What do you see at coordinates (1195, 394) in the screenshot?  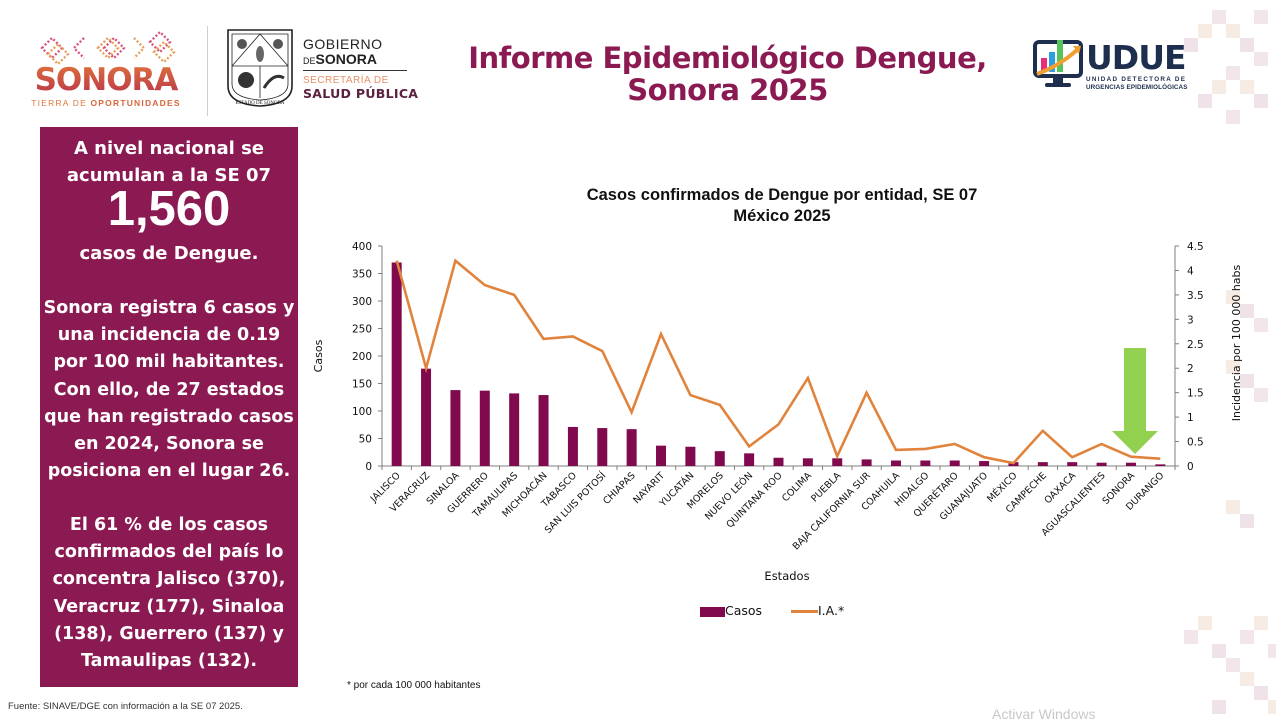 I see `y2-tick-label: 1.5` at bounding box center [1195, 394].